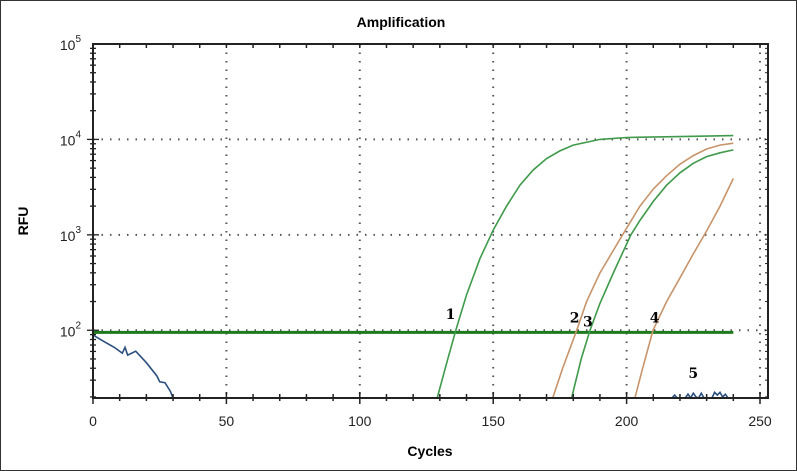 The height and width of the screenshot is (471, 797). Describe the element at coordinates (78, 39) in the screenshot. I see `y-tick-exponent: 5` at that location.